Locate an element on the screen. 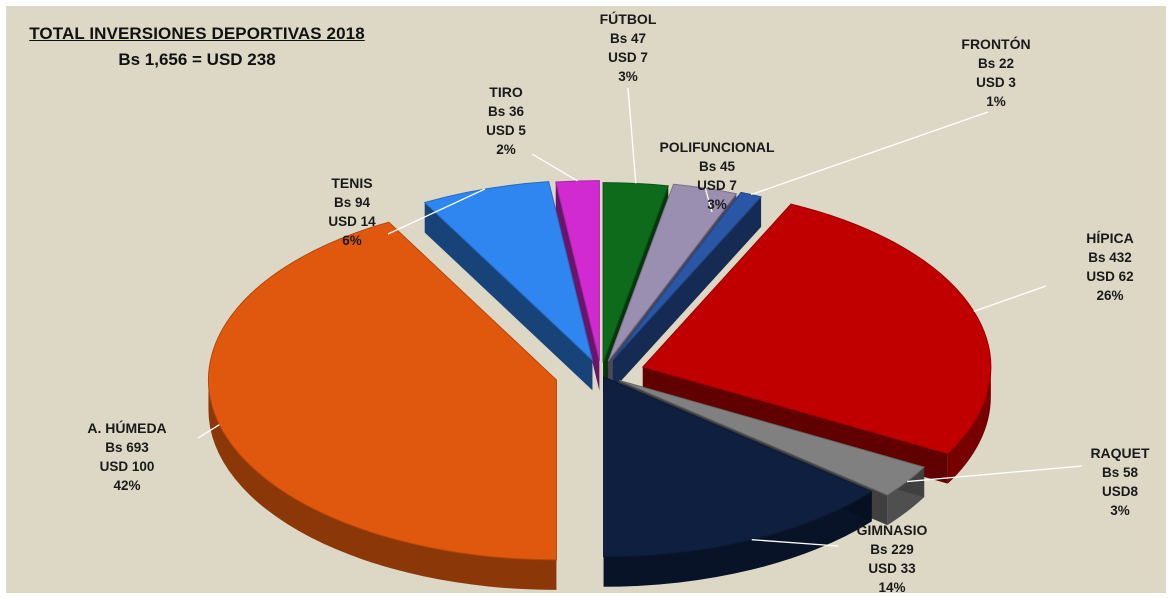  label-bs: Bs 45 is located at coordinates (717, 166).